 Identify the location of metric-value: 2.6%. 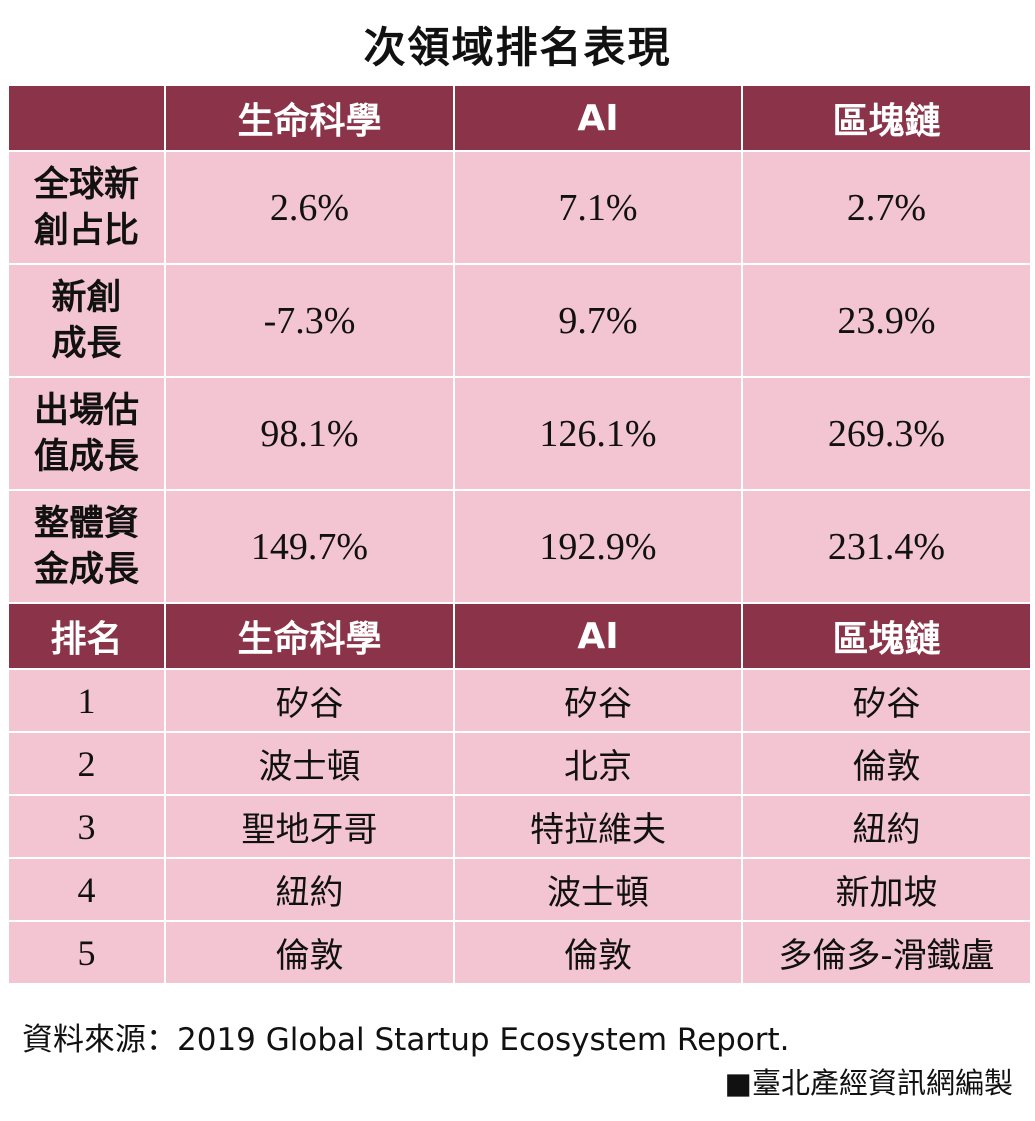
(309, 207).